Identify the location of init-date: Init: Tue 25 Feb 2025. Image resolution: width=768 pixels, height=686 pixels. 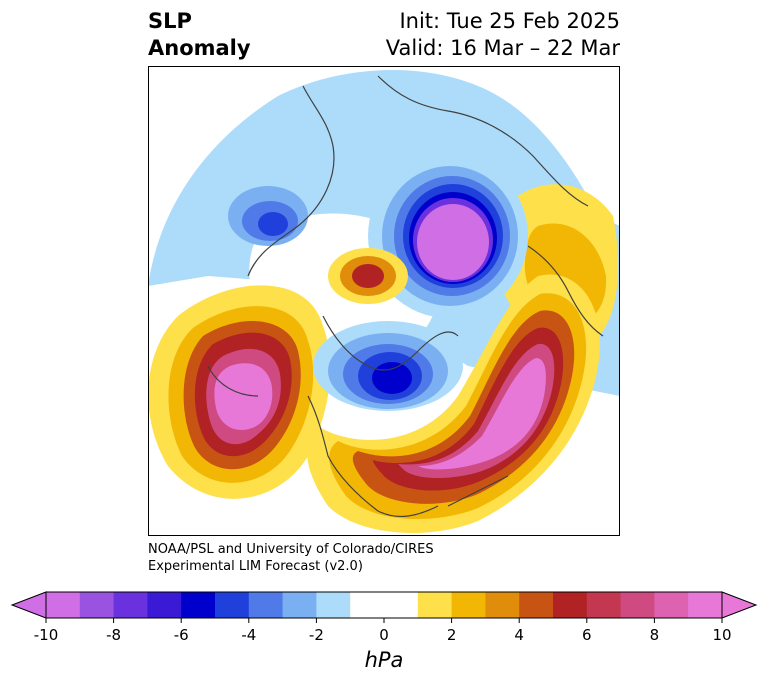
(509, 21).